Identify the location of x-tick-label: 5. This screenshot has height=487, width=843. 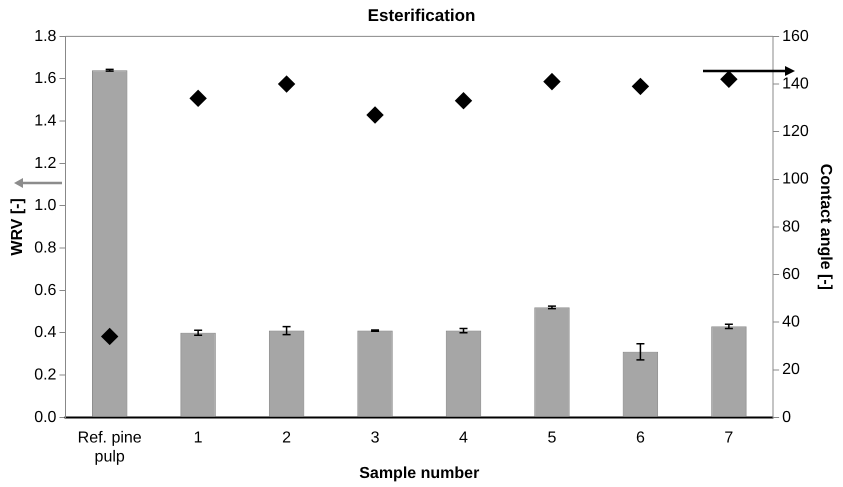
(552, 437).